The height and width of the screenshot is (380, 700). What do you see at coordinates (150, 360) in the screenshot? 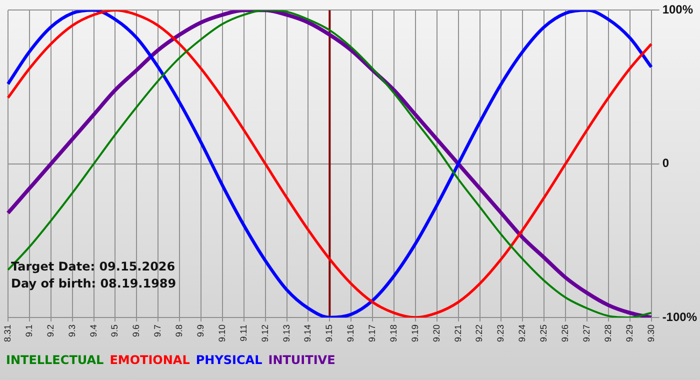
I see `text: EMOTIONAL` at bounding box center [150, 360].